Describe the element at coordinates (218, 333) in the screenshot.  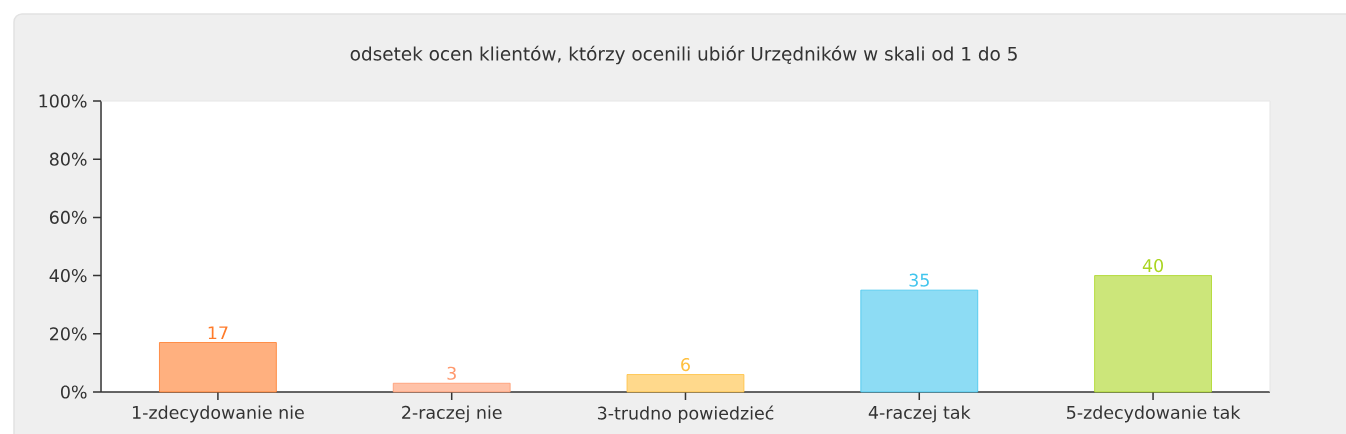
I see `data-label: 17` at that location.